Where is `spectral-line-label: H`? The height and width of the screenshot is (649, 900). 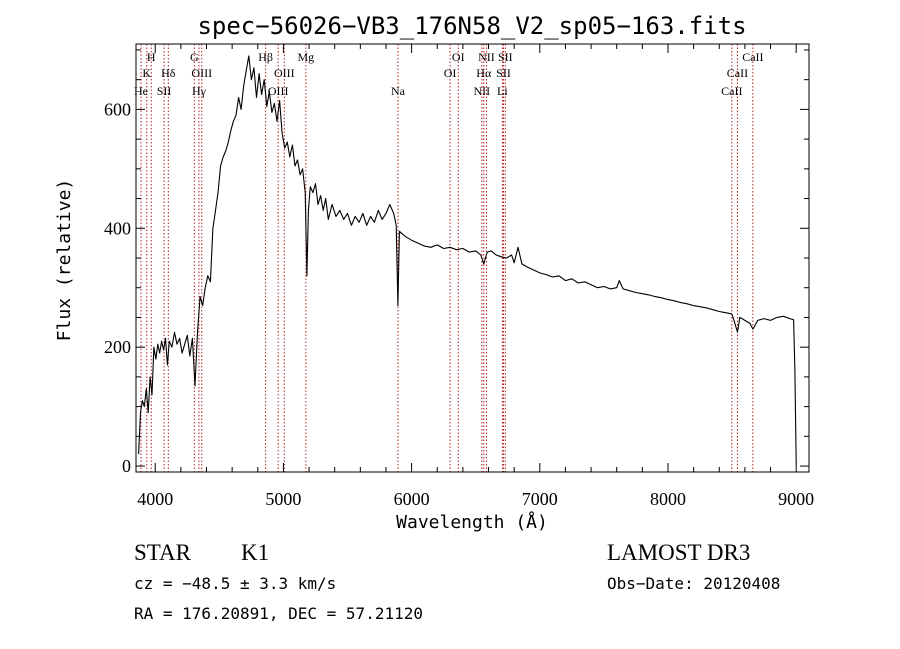
spectral-line-label: H is located at coordinates (151, 57).